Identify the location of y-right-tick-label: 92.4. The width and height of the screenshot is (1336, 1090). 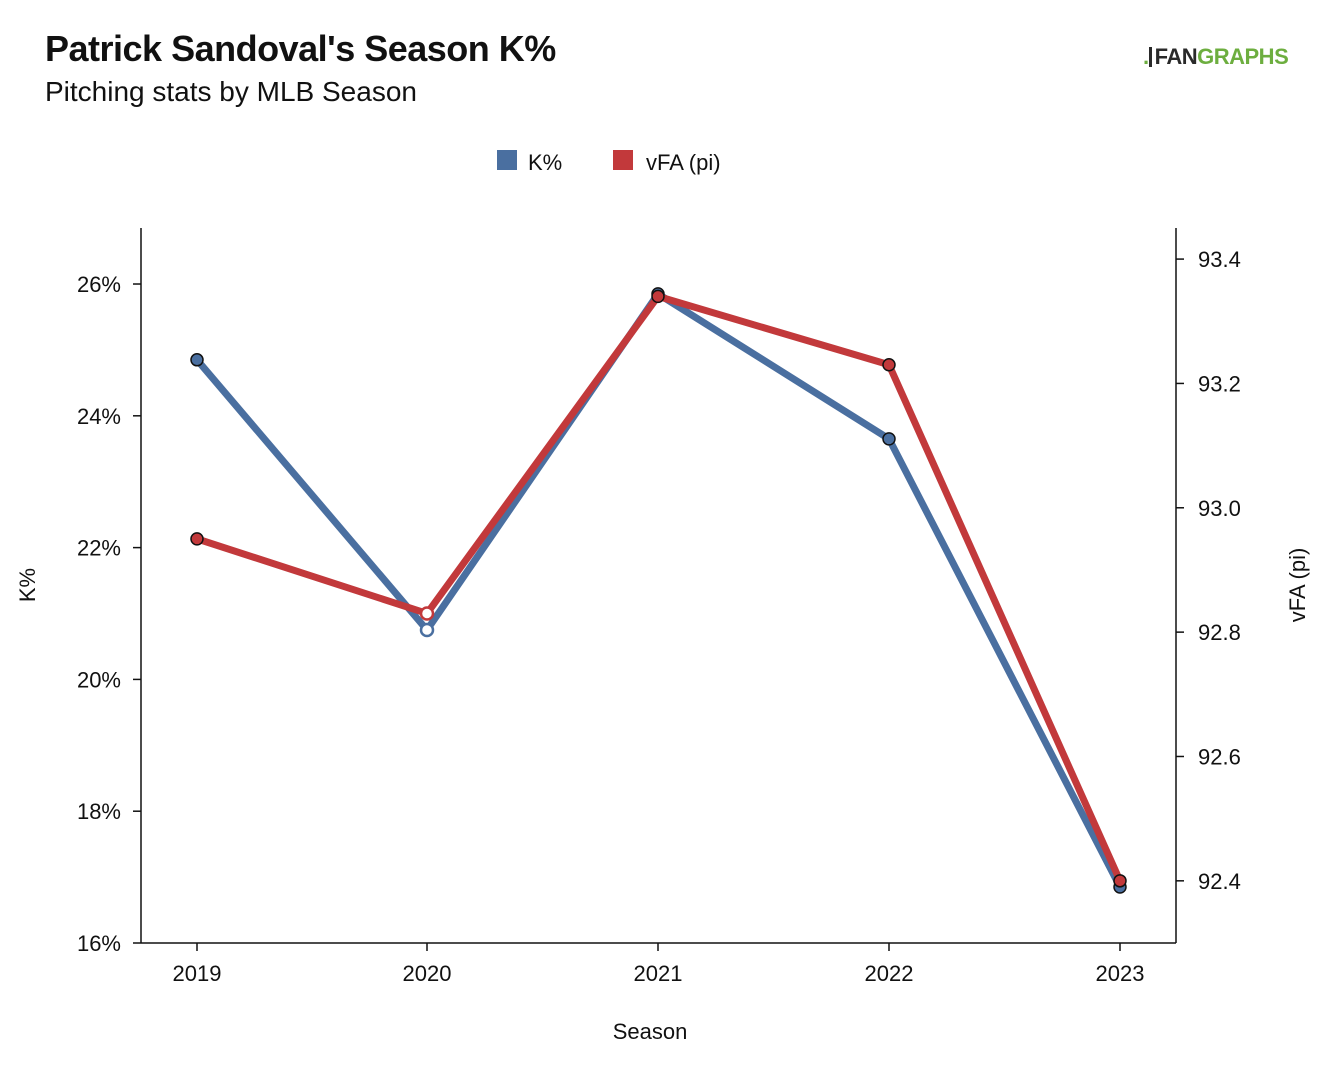
(1219, 881).